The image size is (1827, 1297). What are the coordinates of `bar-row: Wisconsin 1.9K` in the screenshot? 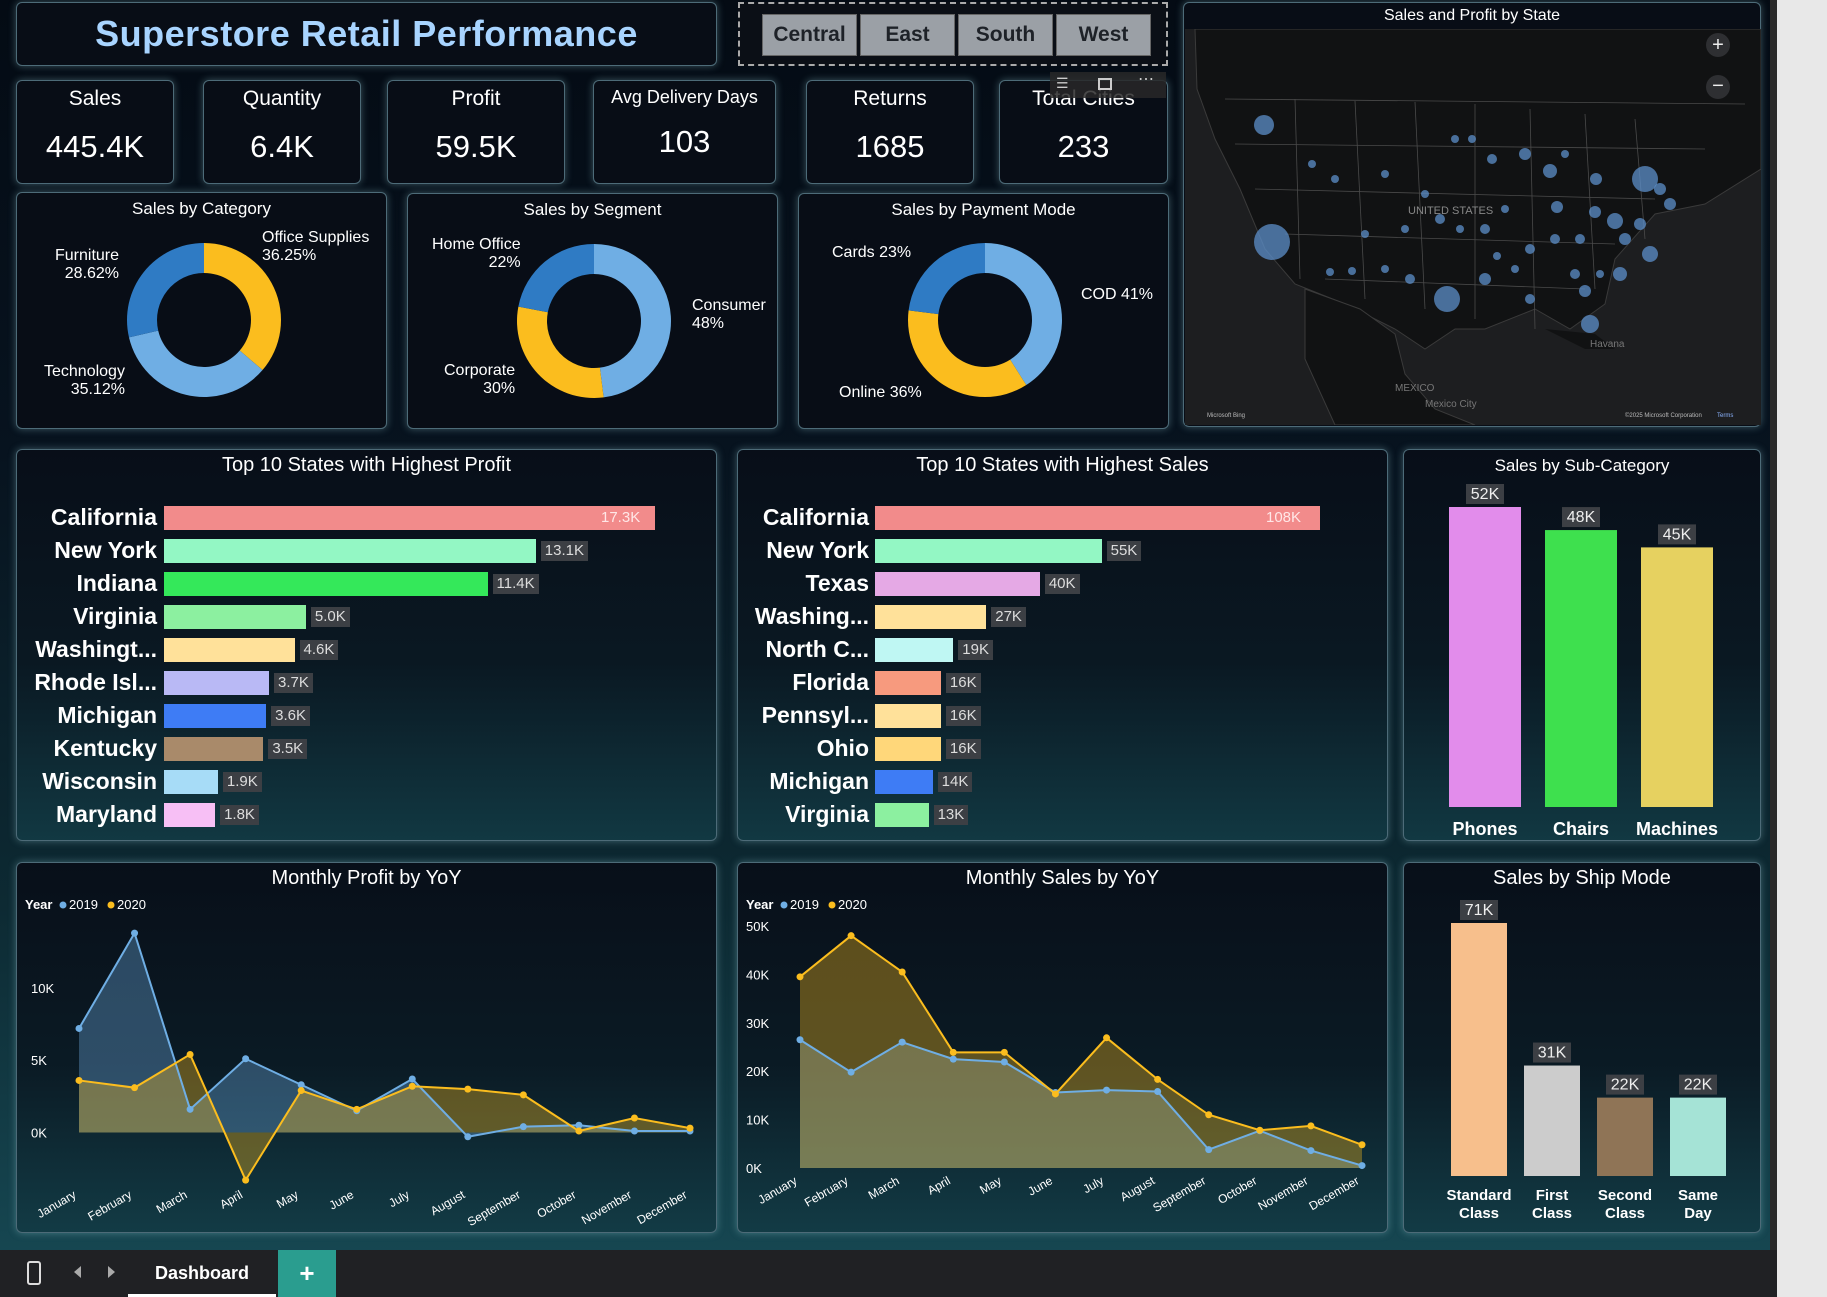 It's located at (367, 781).